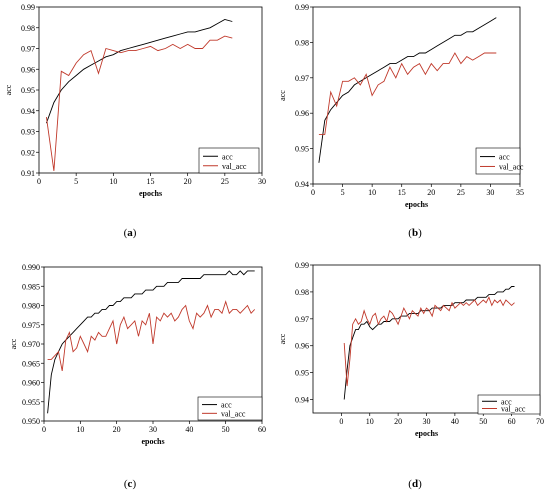 This screenshot has width=550, height=493. I want to click on panel-caption: (a), so click(130, 233).